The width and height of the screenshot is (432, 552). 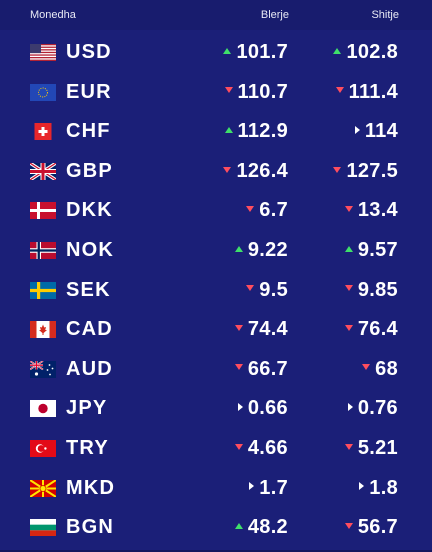 I want to click on bg-flag-icon, so click(x=43, y=528).